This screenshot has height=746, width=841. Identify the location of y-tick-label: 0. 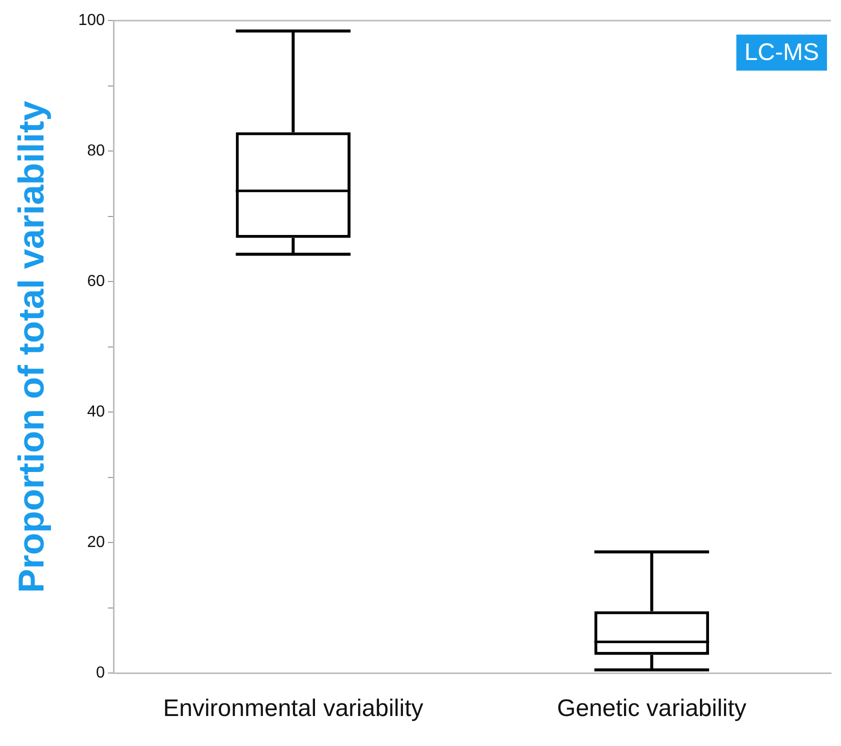
(100, 673).